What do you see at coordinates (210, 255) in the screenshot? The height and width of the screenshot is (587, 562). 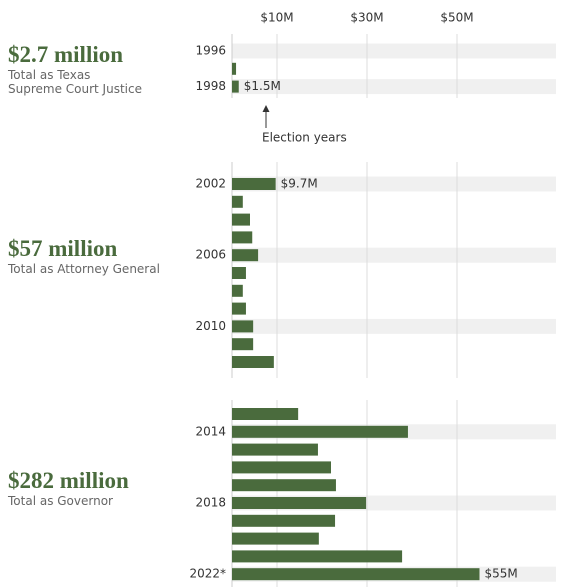 I see `y-tick-label: 2006` at bounding box center [210, 255].